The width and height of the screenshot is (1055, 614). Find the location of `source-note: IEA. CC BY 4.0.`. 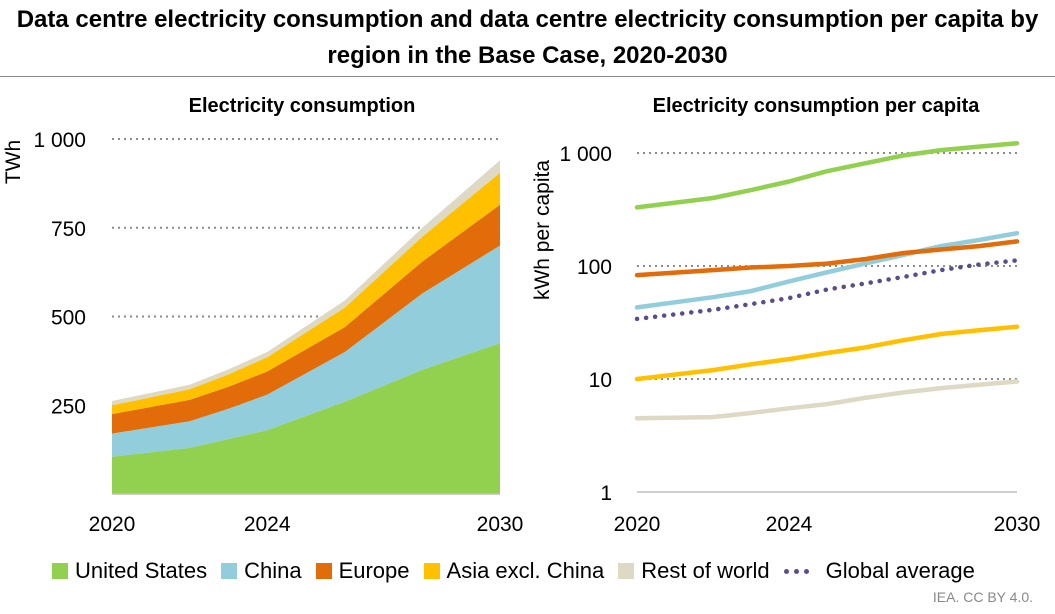

source-note: IEA. CC BY 4.0. is located at coordinates (982, 597).